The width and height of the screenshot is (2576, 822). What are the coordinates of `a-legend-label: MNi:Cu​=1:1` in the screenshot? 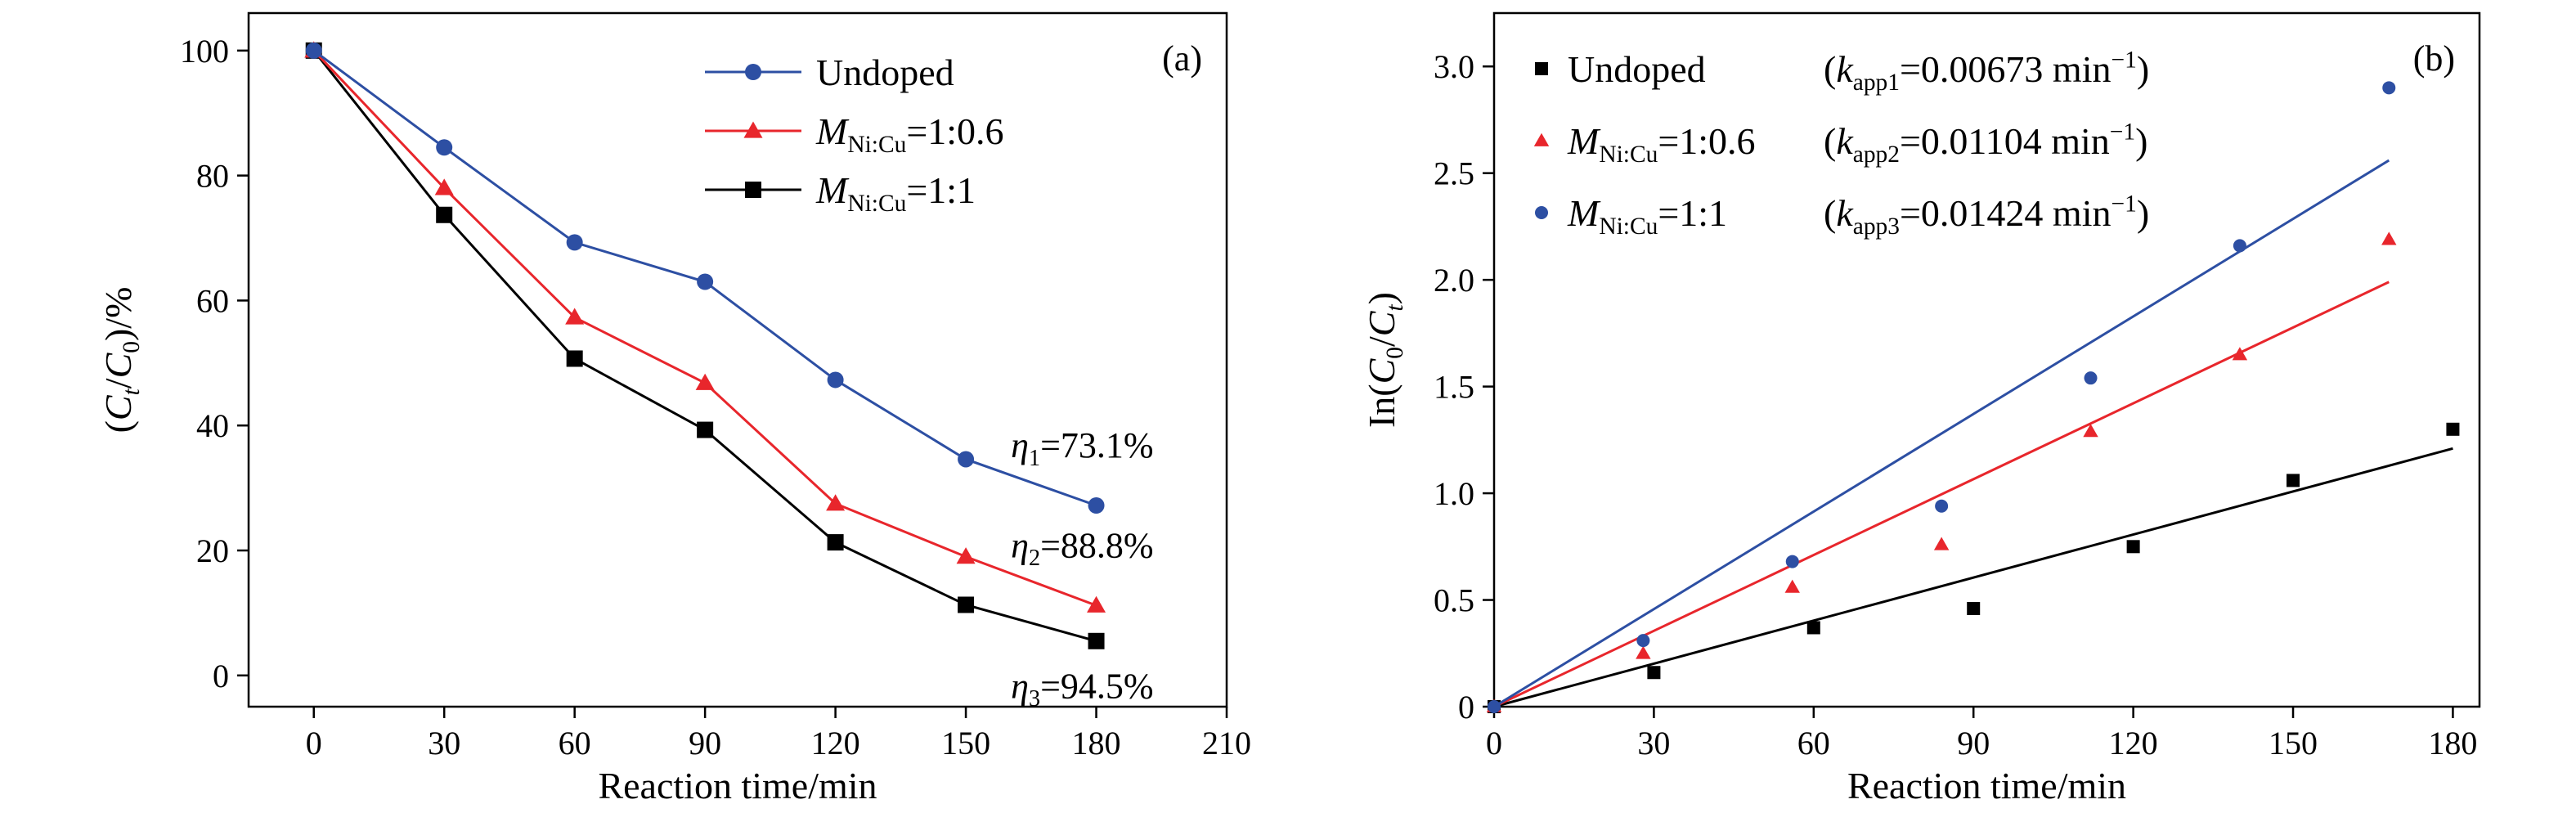 It's located at (896, 193).